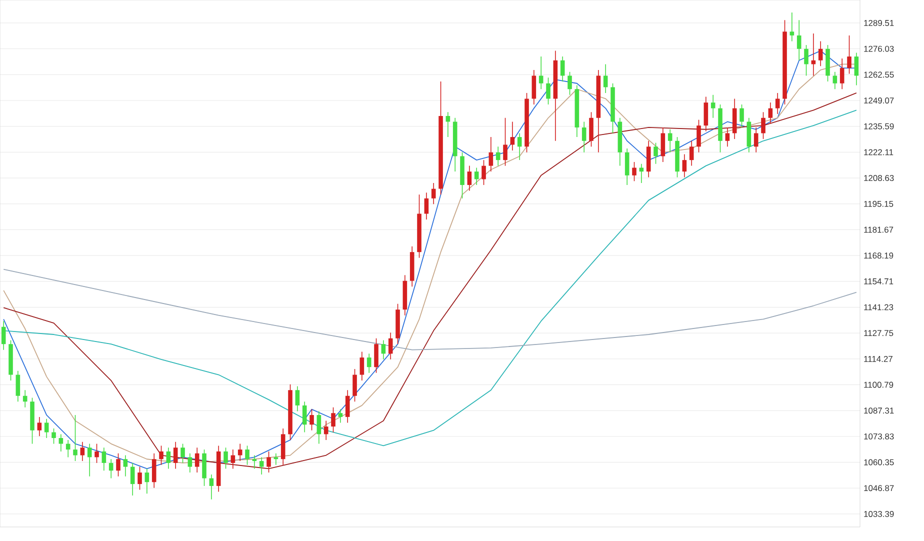  I want to click on y-tick-label: 1168.19, so click(879, 255).